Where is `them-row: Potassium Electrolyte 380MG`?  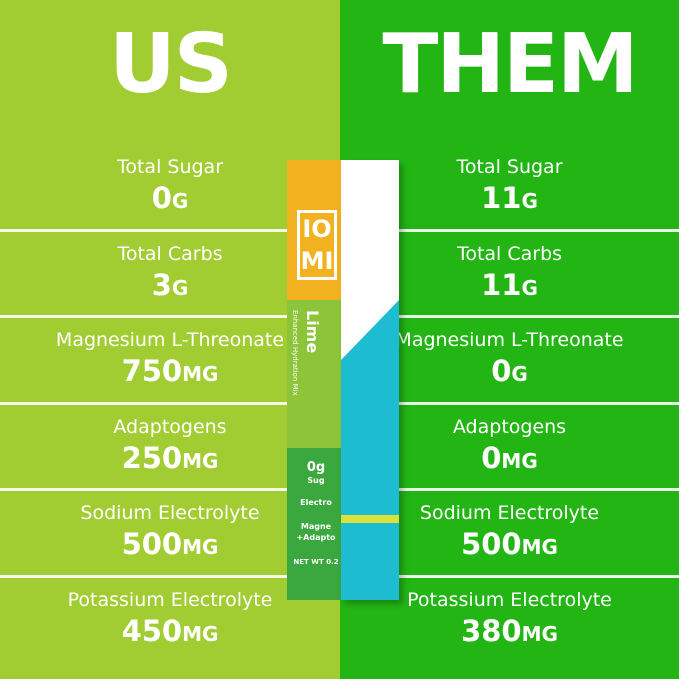 them-row: Potassium Electrolyte 380MG is located at coordinates (509, 621).